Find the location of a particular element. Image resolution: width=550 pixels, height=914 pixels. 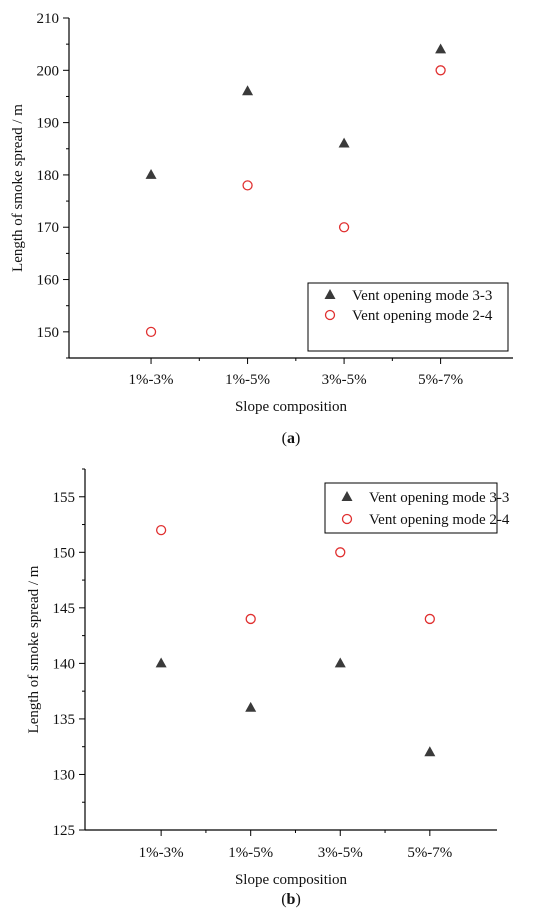

y-tick-label: 140 is located at coordinates (64, 664).